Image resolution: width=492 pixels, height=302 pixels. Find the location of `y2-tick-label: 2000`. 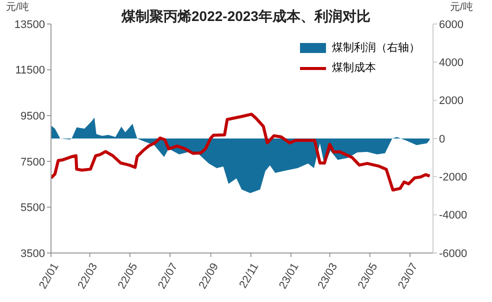

y2-tick-label: 2000 is located at coordinates (451, 101).